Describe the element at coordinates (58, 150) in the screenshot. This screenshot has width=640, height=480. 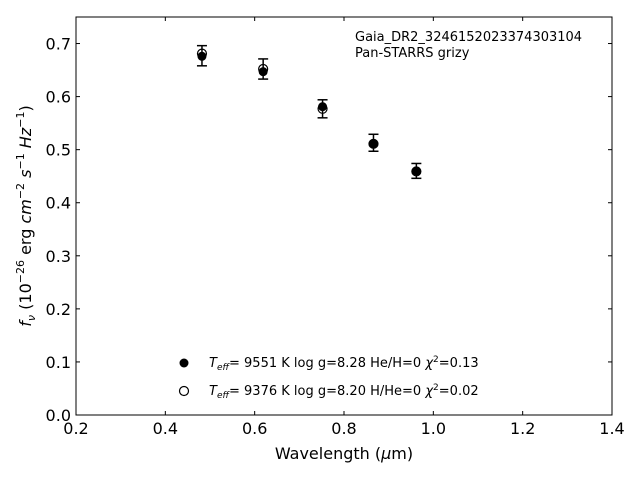
I see `y-tick-label: 0.5` at that location.